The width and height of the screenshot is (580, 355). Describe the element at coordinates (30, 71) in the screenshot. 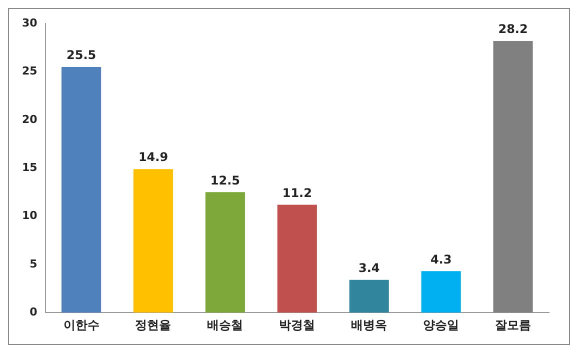

I see `y-tick-label: 25` at that location.